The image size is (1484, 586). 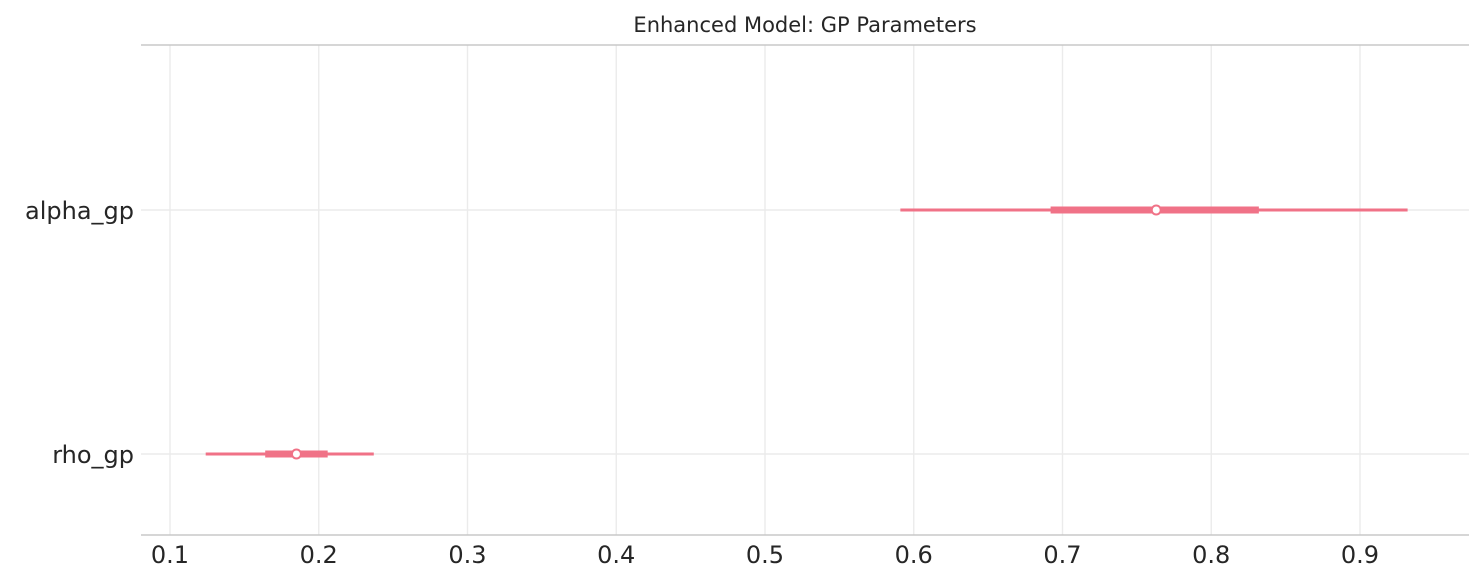 What do you see at coordinates (79, 333) in the screenshot?
I see `y-tick-labels: alpha_gp rho_gp` at bounding box center [79, 333].